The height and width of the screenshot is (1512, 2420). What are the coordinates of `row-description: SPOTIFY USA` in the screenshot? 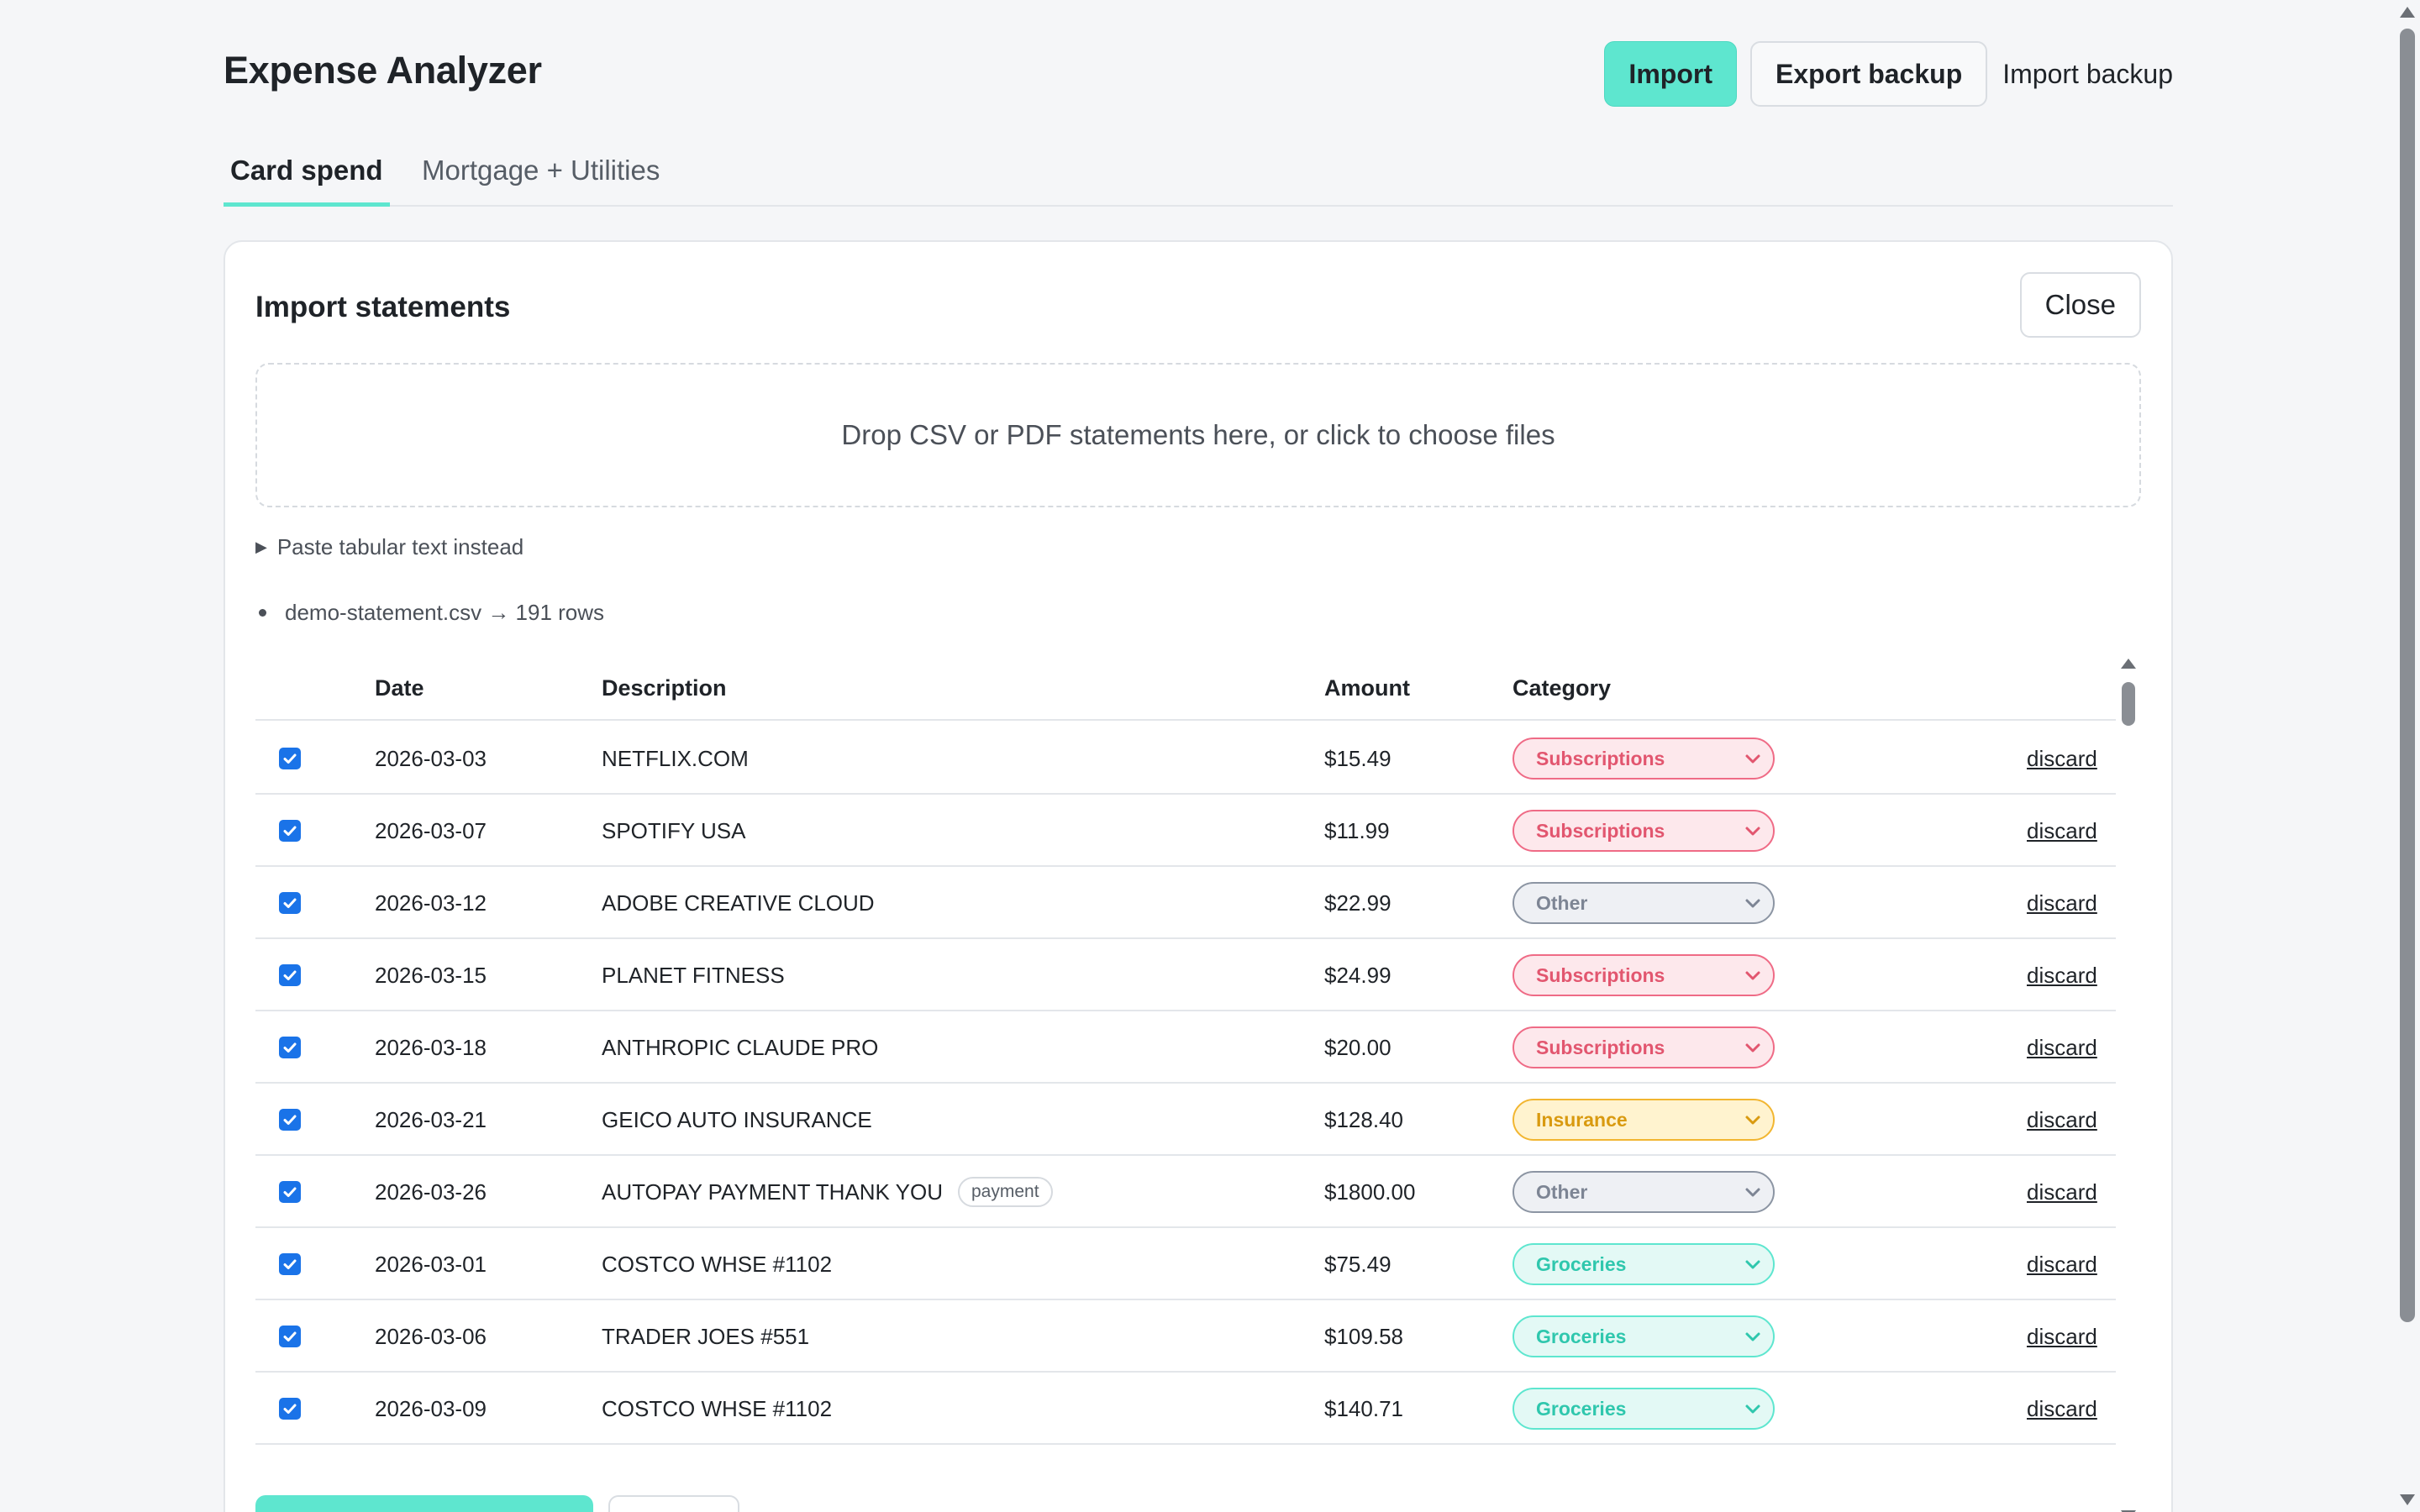 It's located at (674, 830).